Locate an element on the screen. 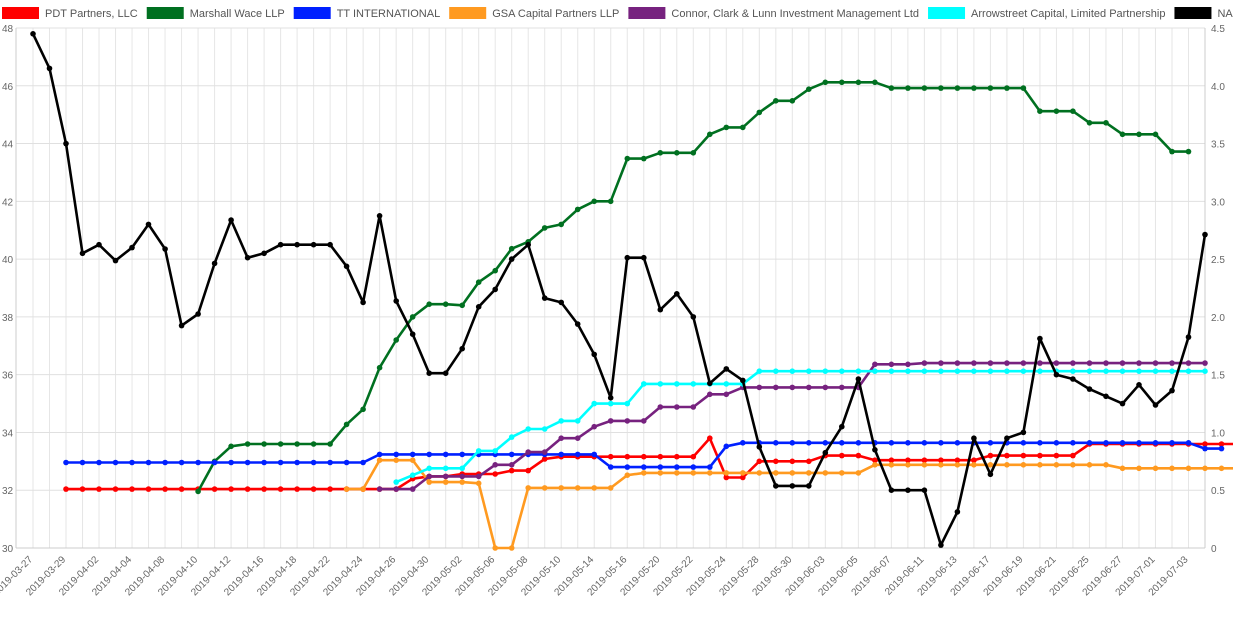  y-right-tick-label: 1.5 is located at coordinates (1218, 376).